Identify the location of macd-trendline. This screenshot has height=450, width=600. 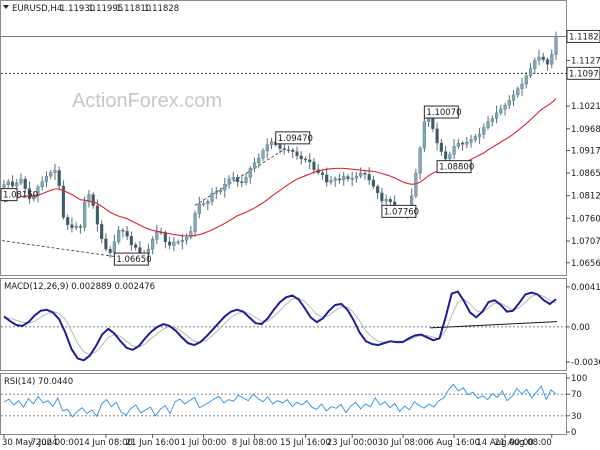
(493, 325).